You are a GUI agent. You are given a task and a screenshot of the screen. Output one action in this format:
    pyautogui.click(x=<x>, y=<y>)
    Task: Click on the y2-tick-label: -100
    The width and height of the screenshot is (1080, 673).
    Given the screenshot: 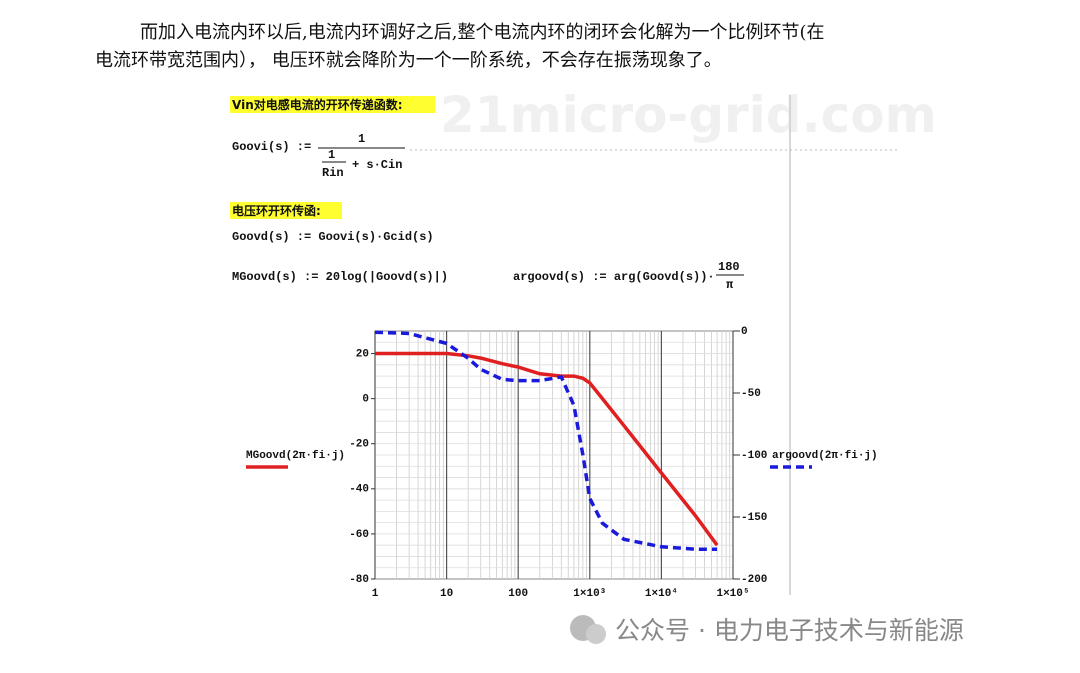 What is the action you would take?
    pyautogui.click(x=754, y=456)
    